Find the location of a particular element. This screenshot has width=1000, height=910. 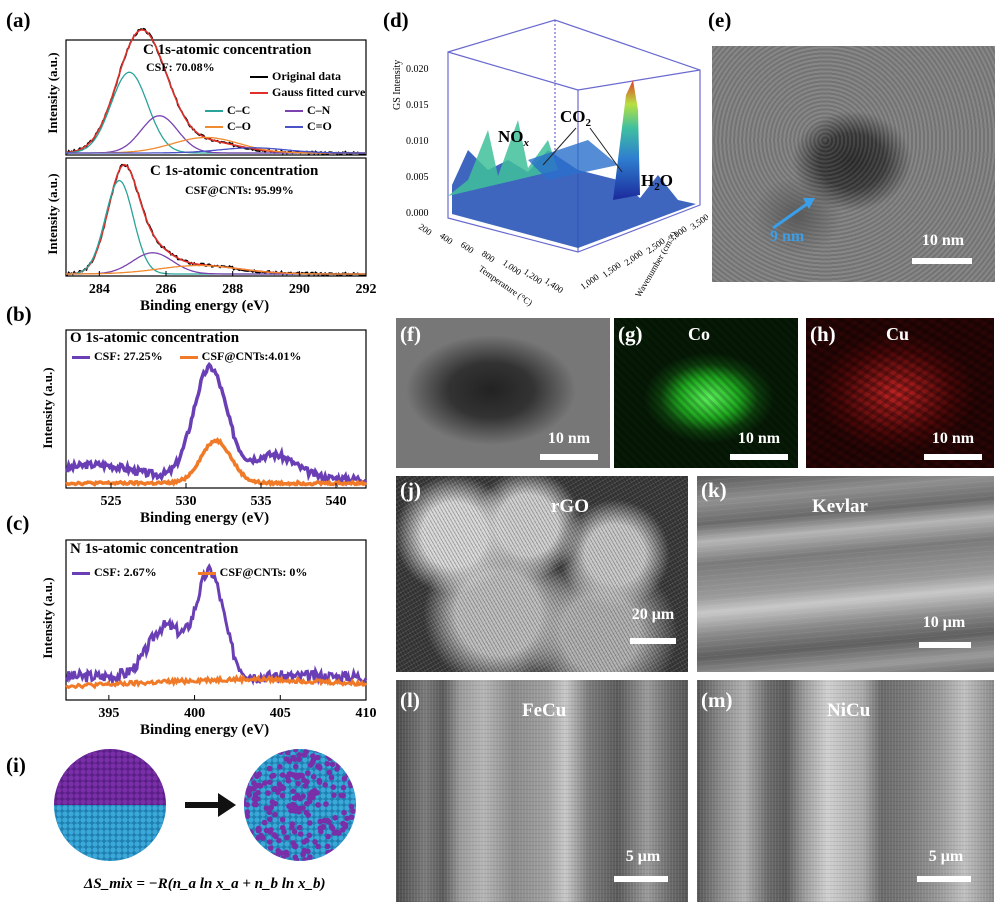

tick-label: 290 is located at coordinates (299, 289).